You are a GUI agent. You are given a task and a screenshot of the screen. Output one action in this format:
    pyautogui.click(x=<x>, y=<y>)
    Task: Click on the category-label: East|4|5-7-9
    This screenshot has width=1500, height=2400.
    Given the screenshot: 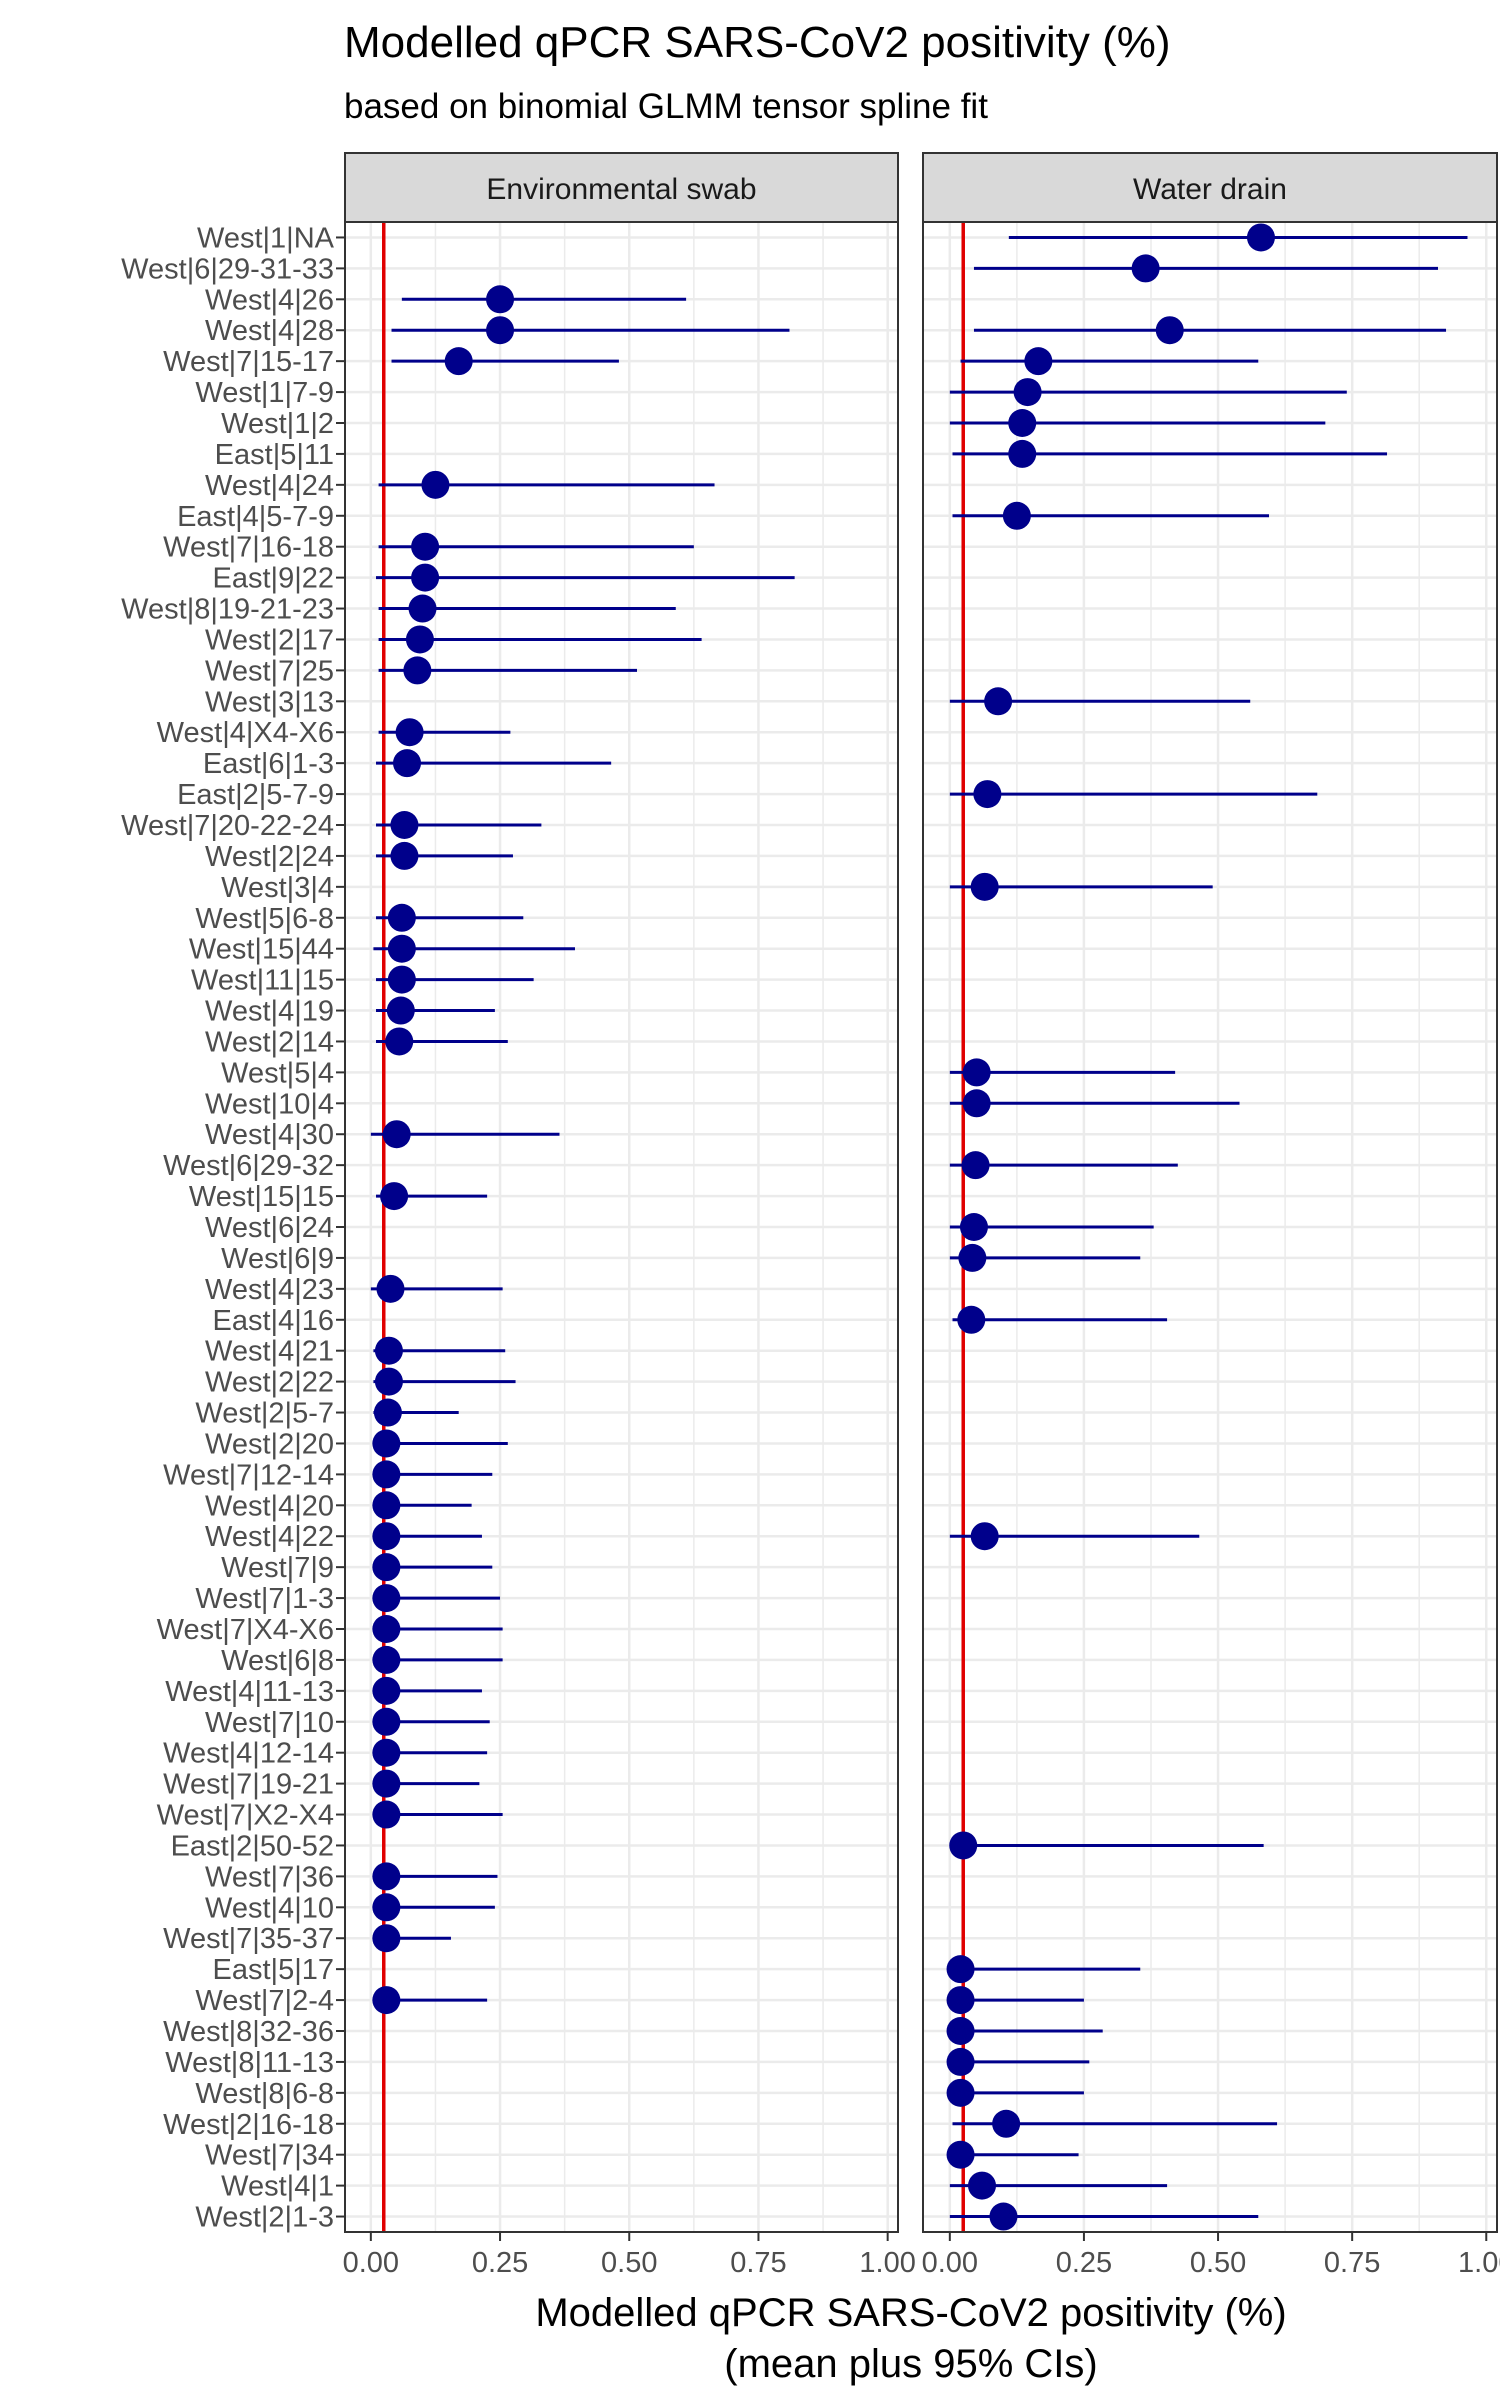 What is the action you would take?
    pyautogui.click(x=255, y=517)
    